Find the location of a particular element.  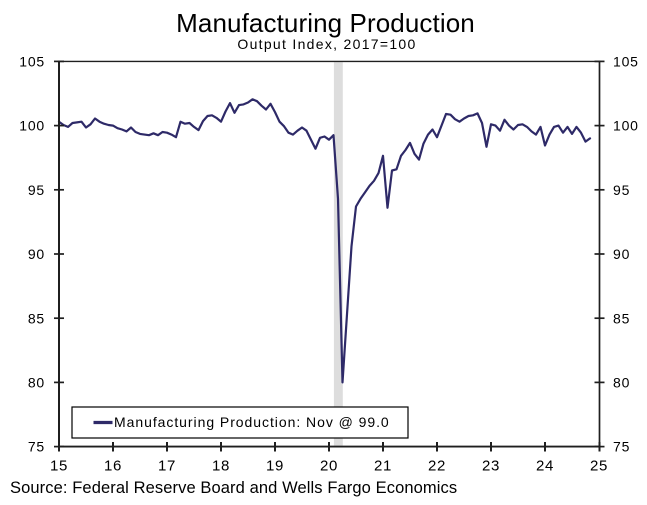

svg-text: 17 is located at coordinates (167, 465).